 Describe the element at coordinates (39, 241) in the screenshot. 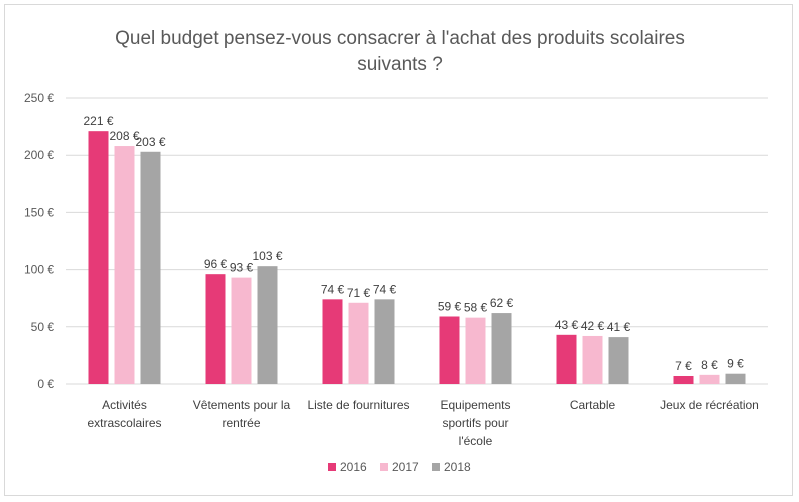

I see `y-axis-ticks: 0 € 50 € 100 € 150 € 200 € 250 €` at that location.